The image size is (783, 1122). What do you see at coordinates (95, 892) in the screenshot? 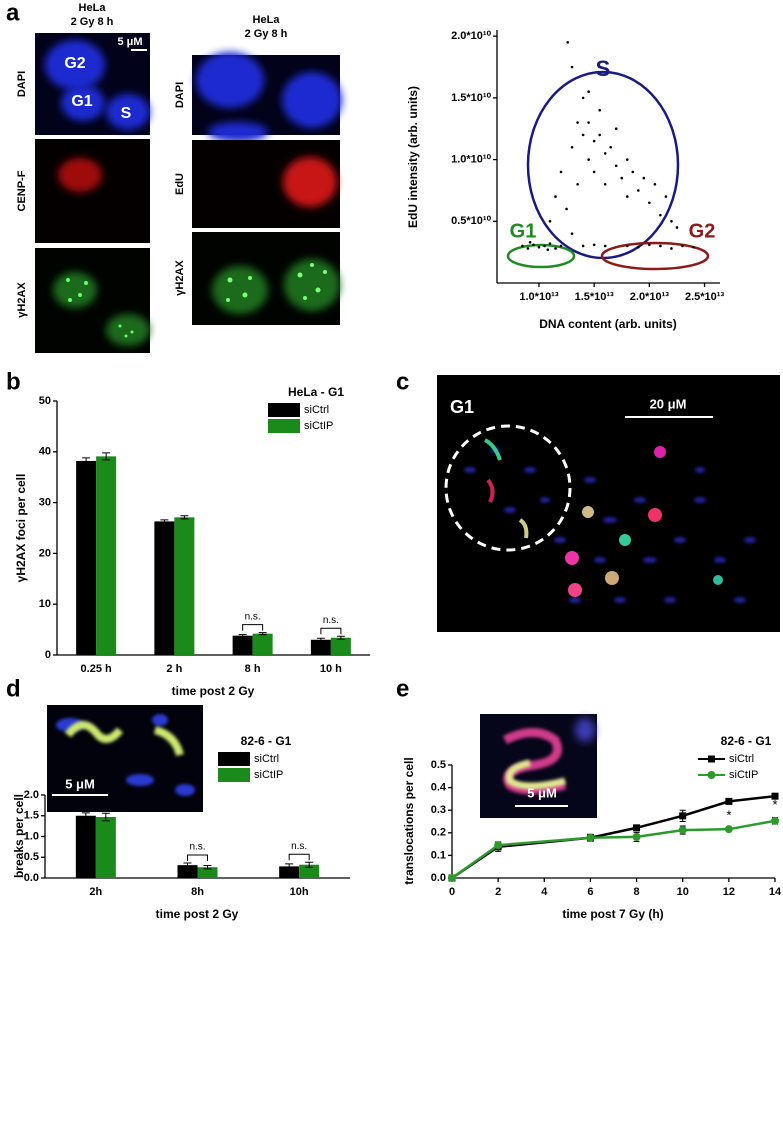
I see `x-tick-label: 2h` at bounding box center [95, 892].